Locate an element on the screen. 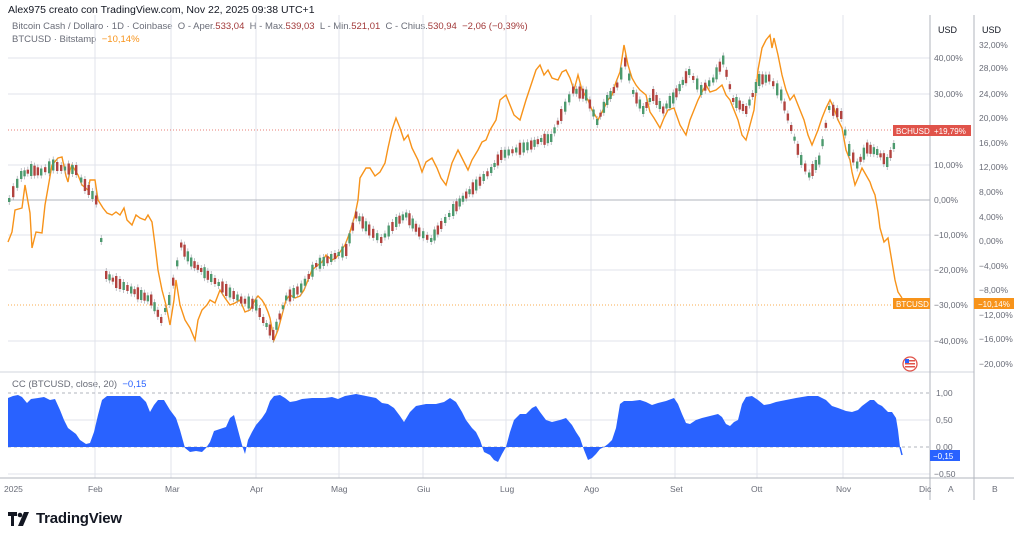  left-scale-currency: USD is located at coordinates (948, 30).